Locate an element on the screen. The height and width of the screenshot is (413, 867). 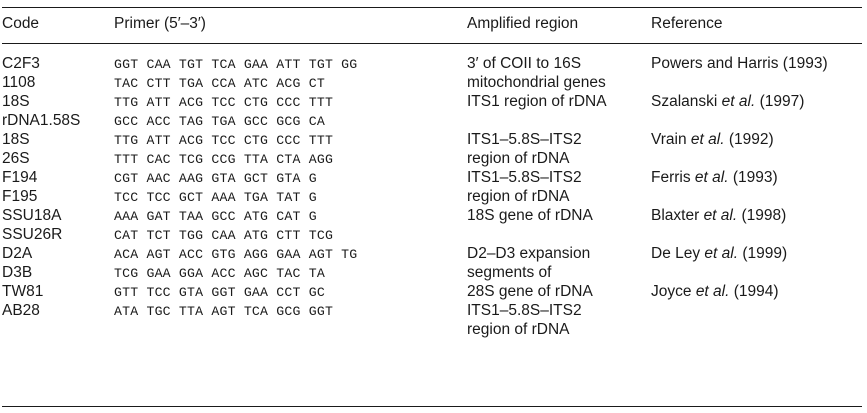
reference-ref-c: (1998) is located at coordinates (762, 215).